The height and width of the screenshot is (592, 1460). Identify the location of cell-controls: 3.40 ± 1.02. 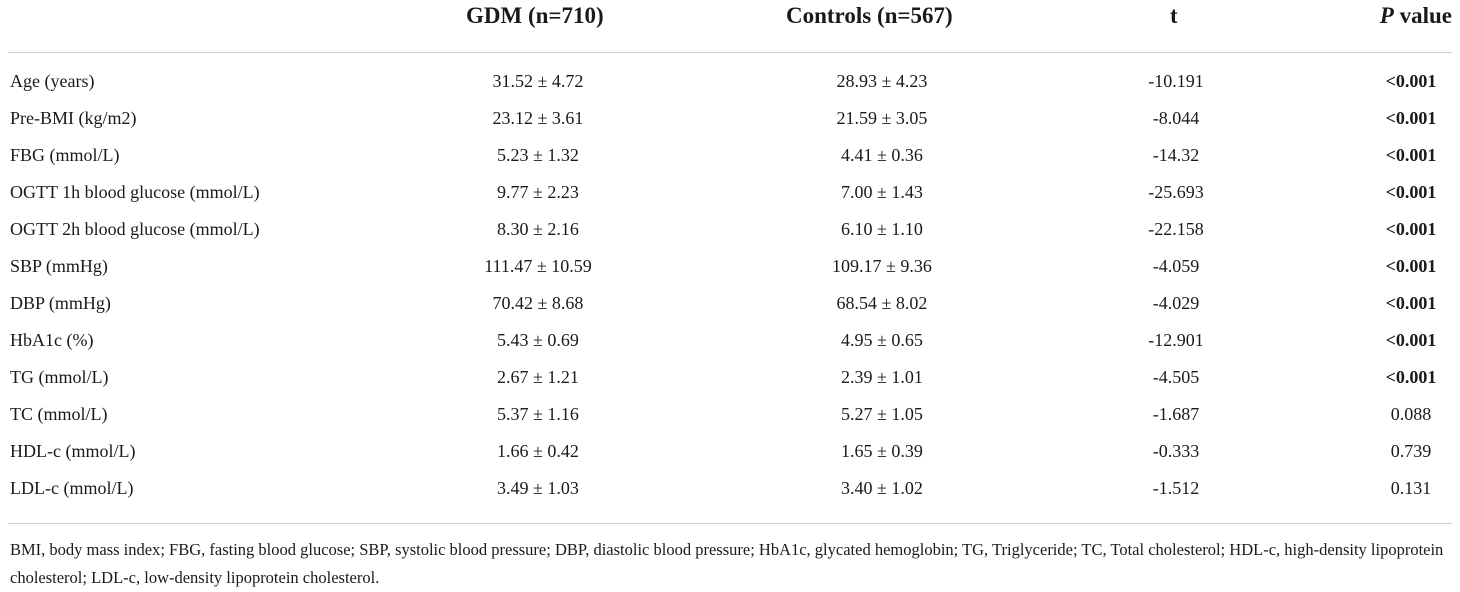
(882, 488).